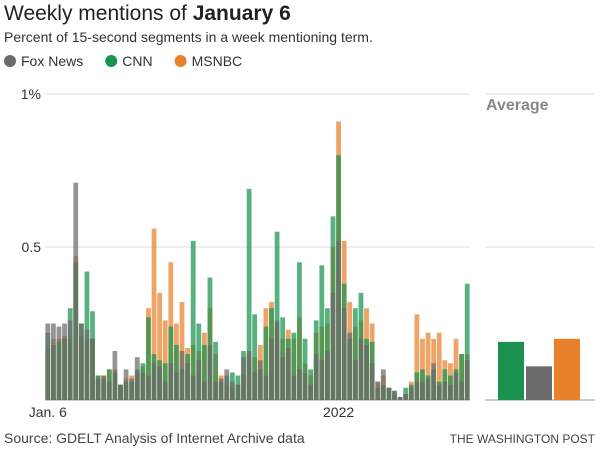  I want to click on x-tick-label: 2022, so click(338, 412).